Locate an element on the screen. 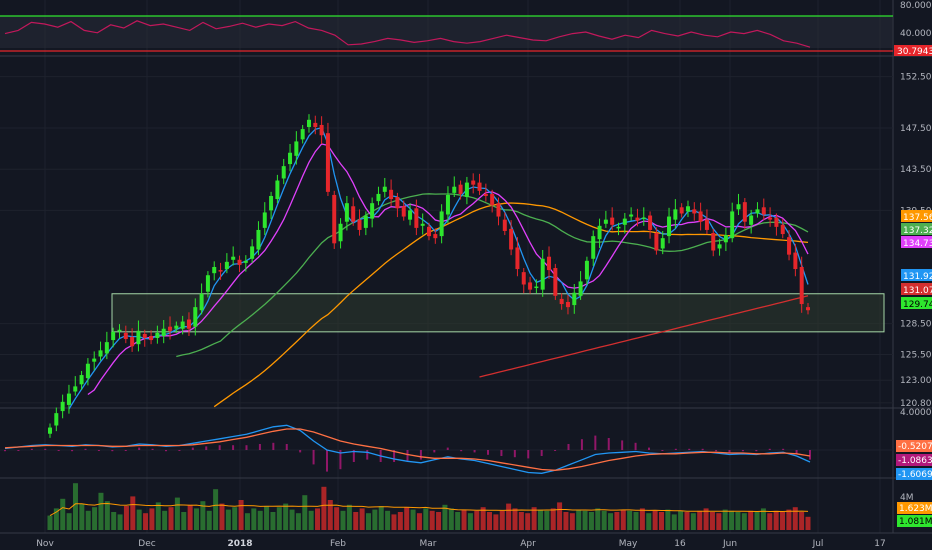 The image size is (932, 550). x-tick-label: Feb is located at coordinates (338, 544).